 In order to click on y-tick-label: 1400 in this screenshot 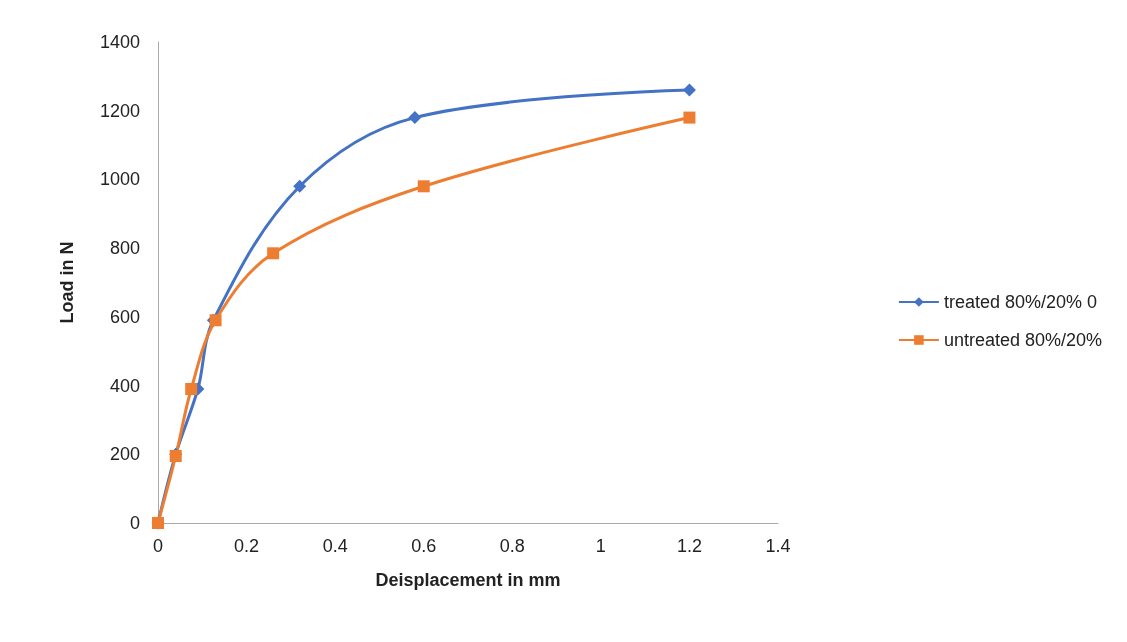, I will do `click(119, 42)`.